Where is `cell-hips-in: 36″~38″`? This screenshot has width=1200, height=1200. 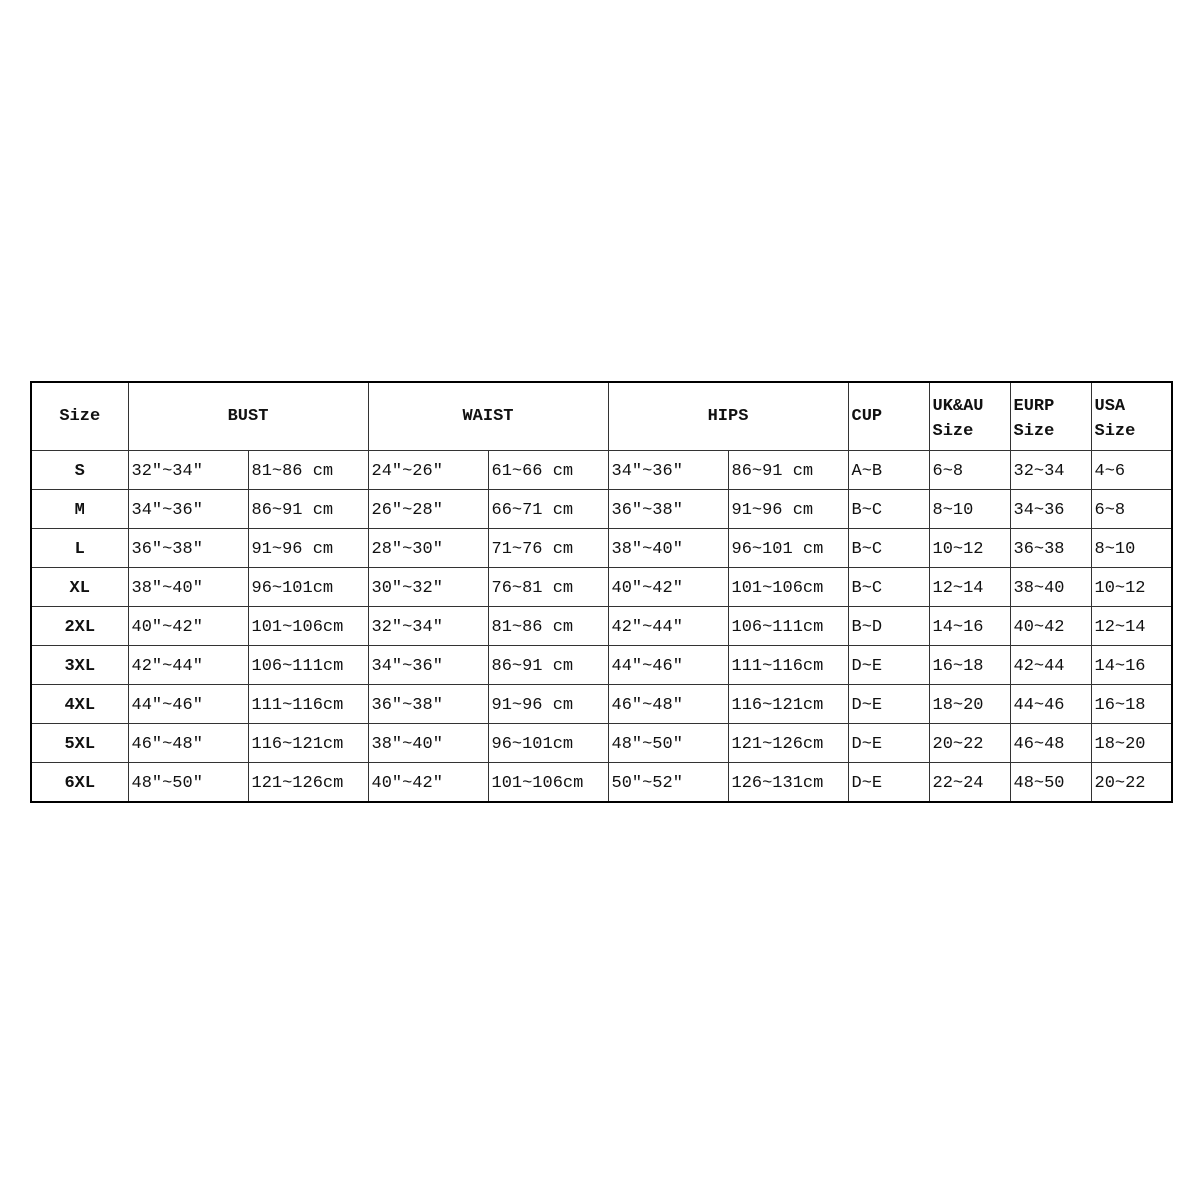 cell-hips-in: 36″~38″ is located at coordinates (668, 509).